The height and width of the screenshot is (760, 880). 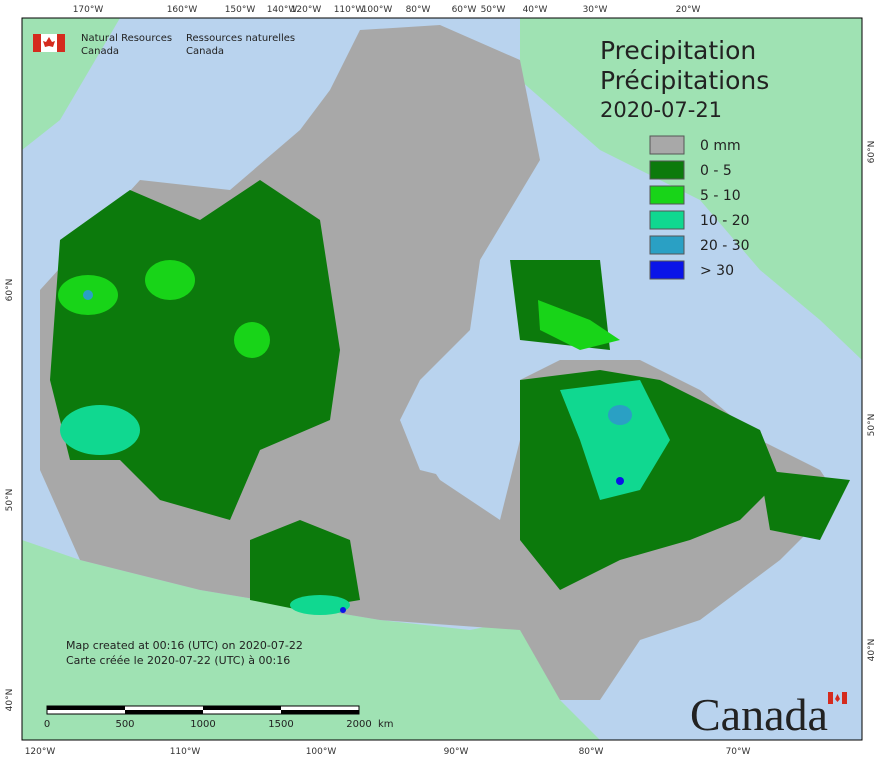 I want to click on top-axis-label: 30°W, so click(x=595, y=10).